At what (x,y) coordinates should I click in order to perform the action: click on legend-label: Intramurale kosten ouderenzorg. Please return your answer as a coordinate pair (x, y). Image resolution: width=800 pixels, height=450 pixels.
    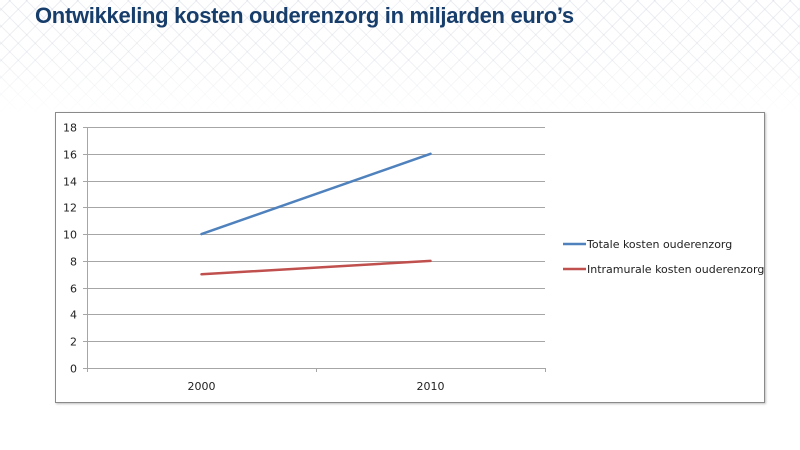
    Looking at the image, I should click on (675, 269).